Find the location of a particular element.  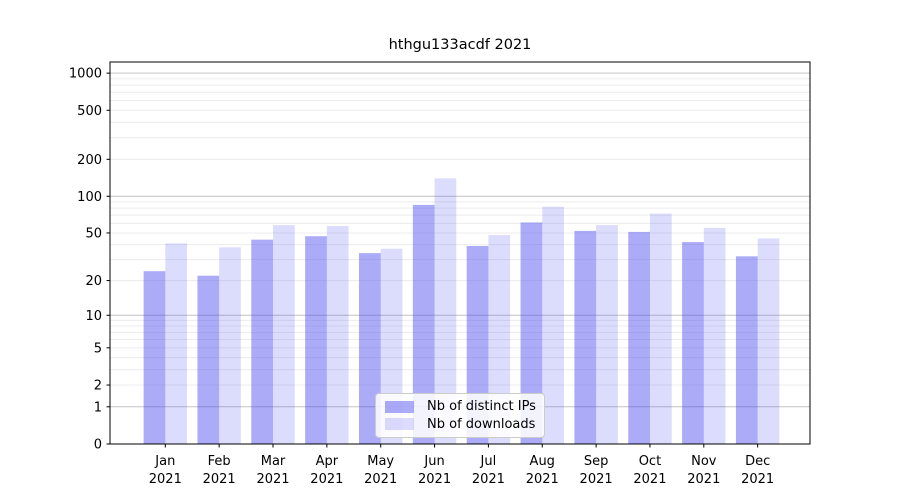

legend-item: Nb of downloads is located at coordinates (460, 424).